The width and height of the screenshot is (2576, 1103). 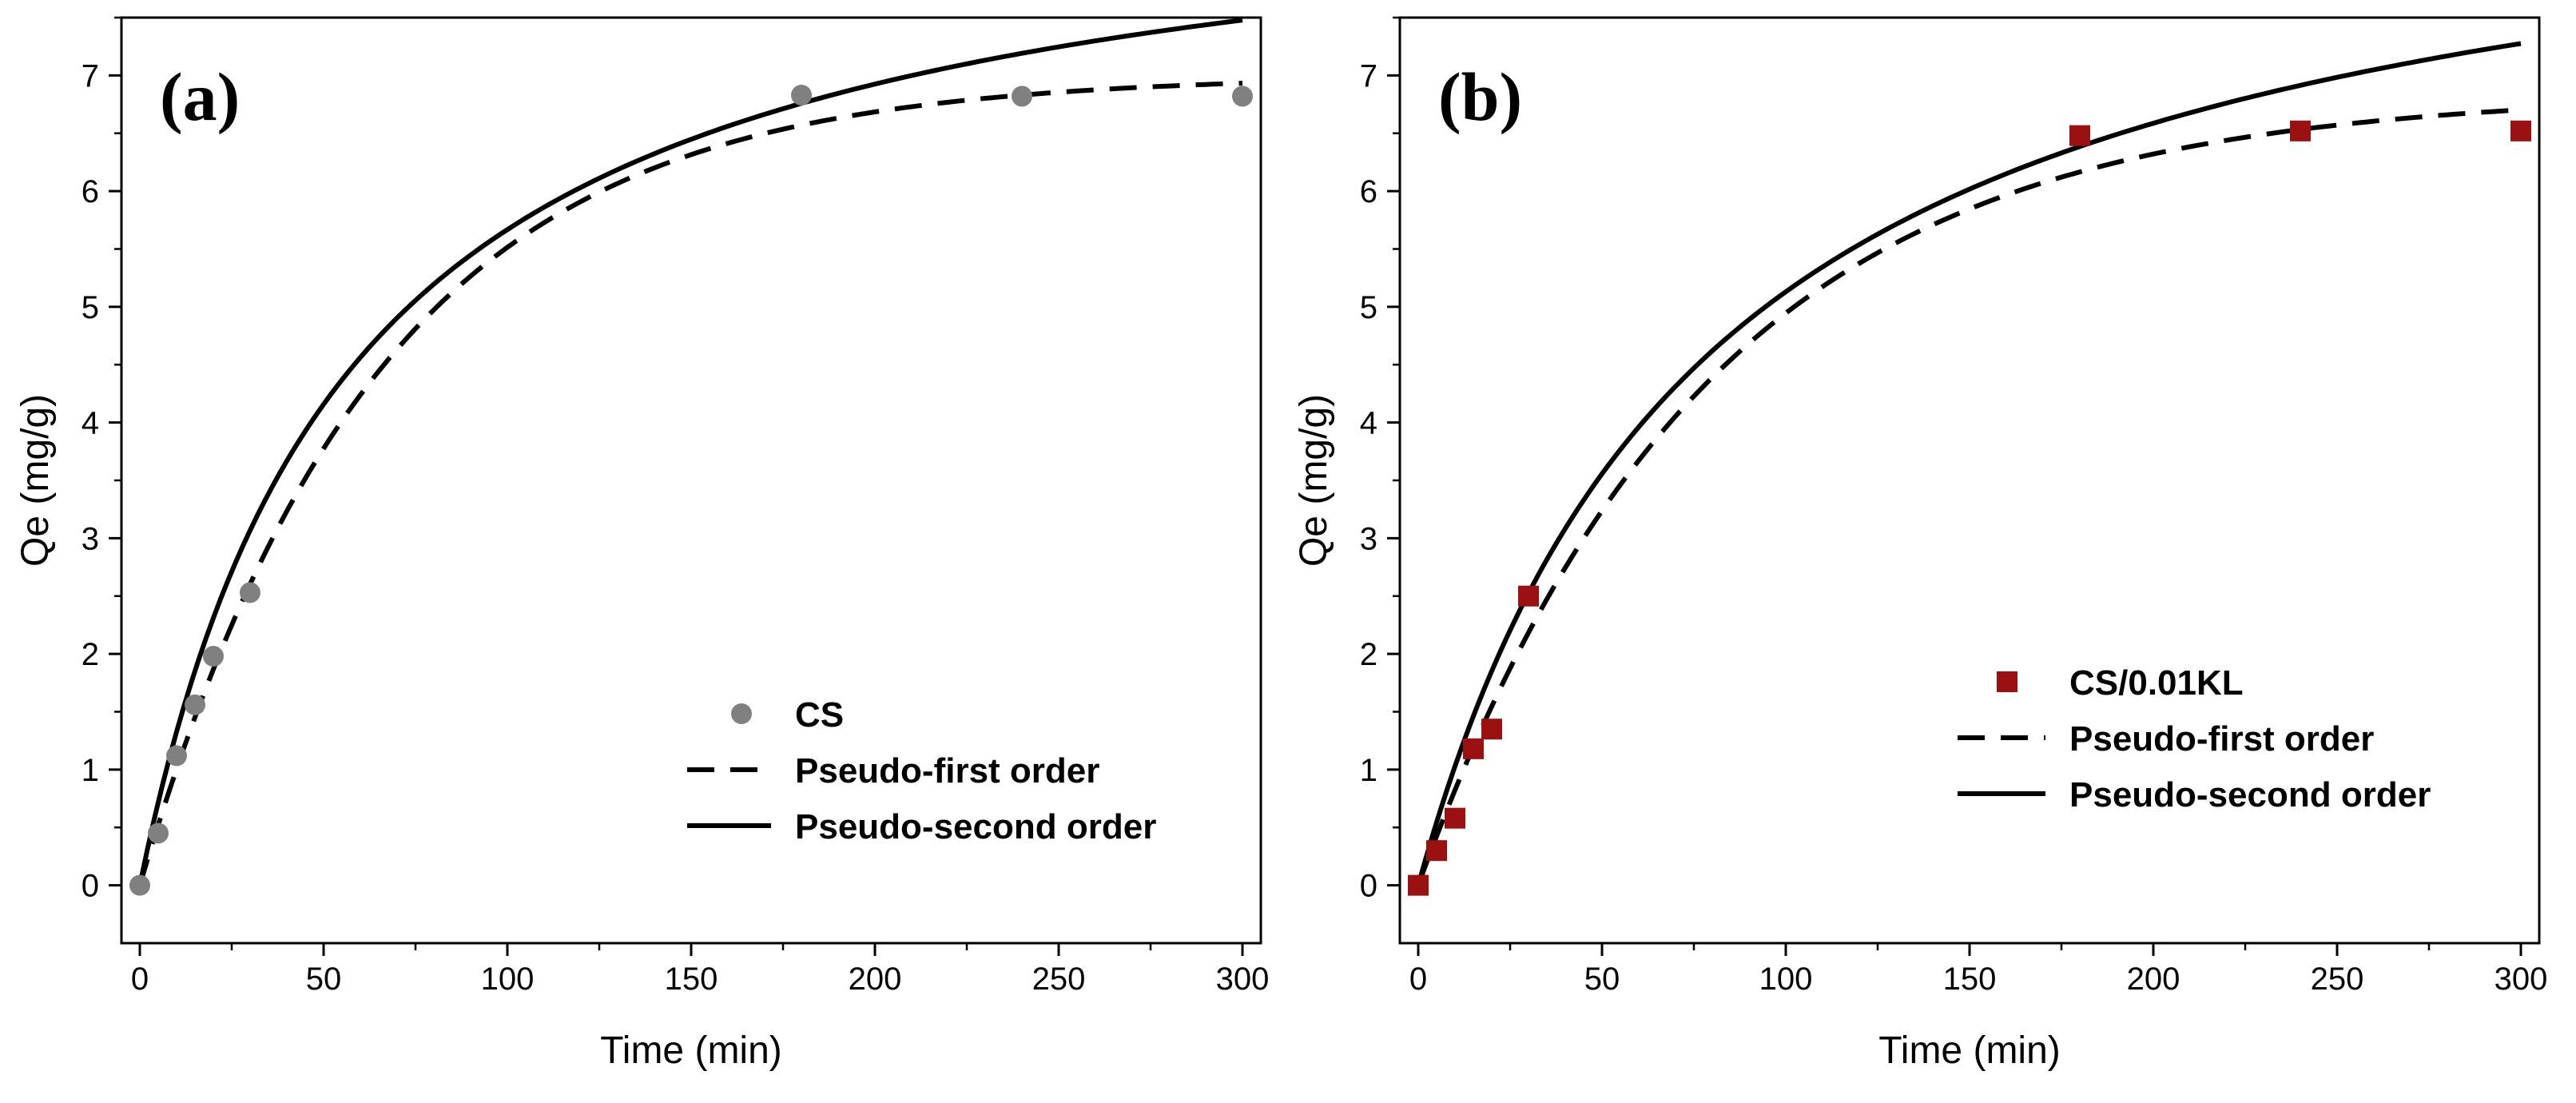 What do you see at coordinates (1480, 96) in the screenshot?
I see `panel-label: (b)` at bounding box center [1480, 96].